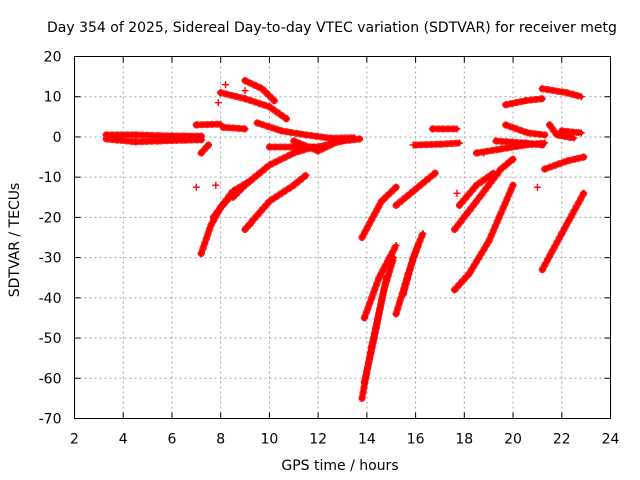  I want to click on data-series-track-20-markers, so click(413, 264).